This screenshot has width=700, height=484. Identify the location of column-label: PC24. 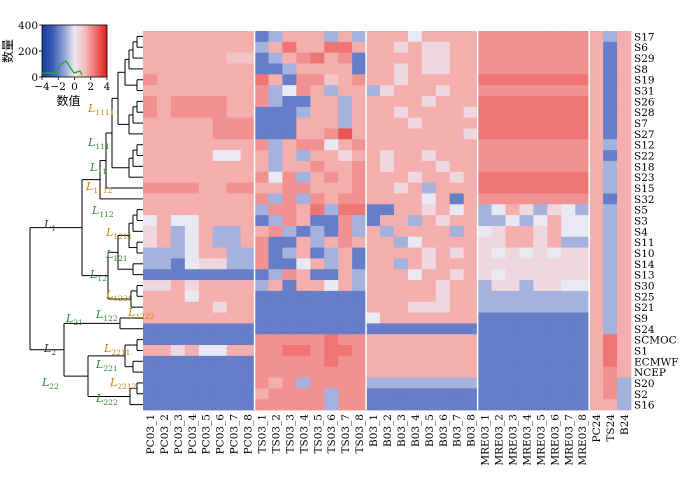
(597, 428).